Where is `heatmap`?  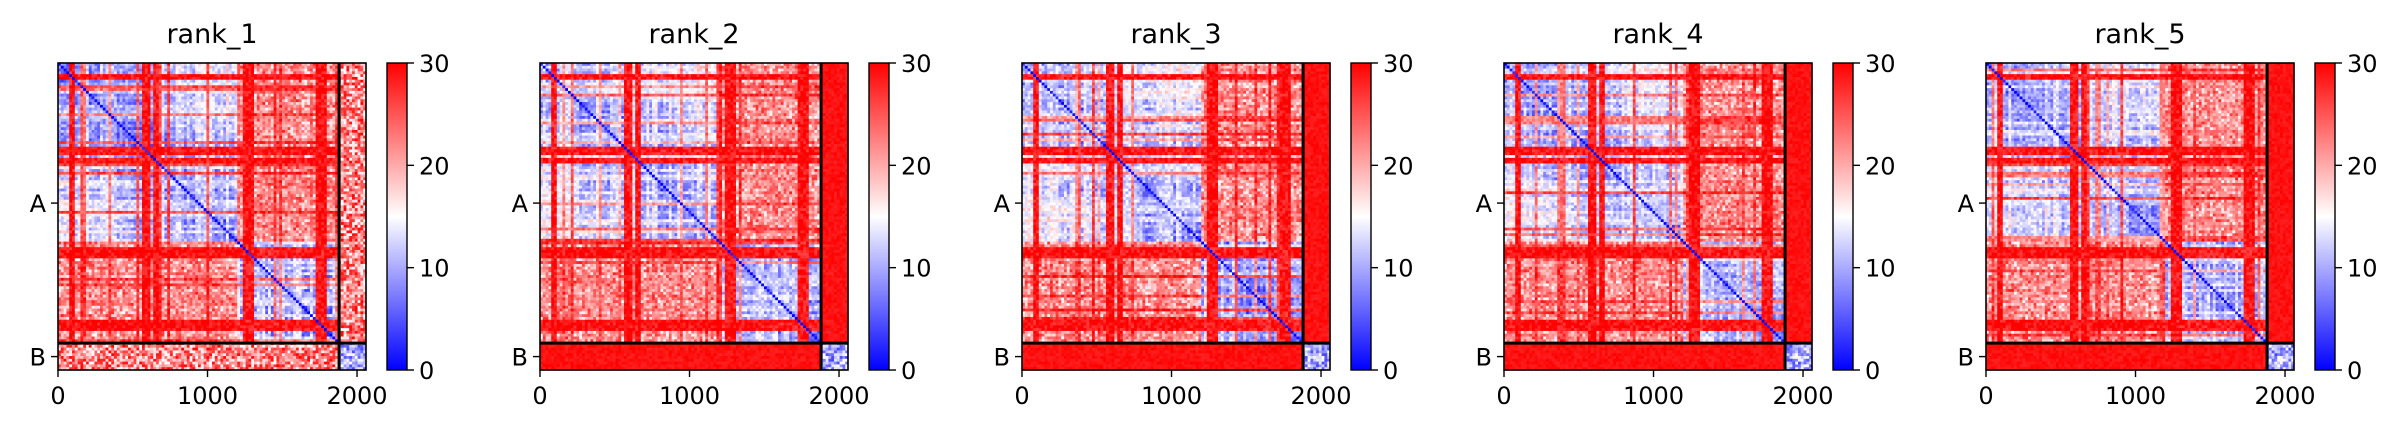 heatmap is located at coordinates (212, 217).